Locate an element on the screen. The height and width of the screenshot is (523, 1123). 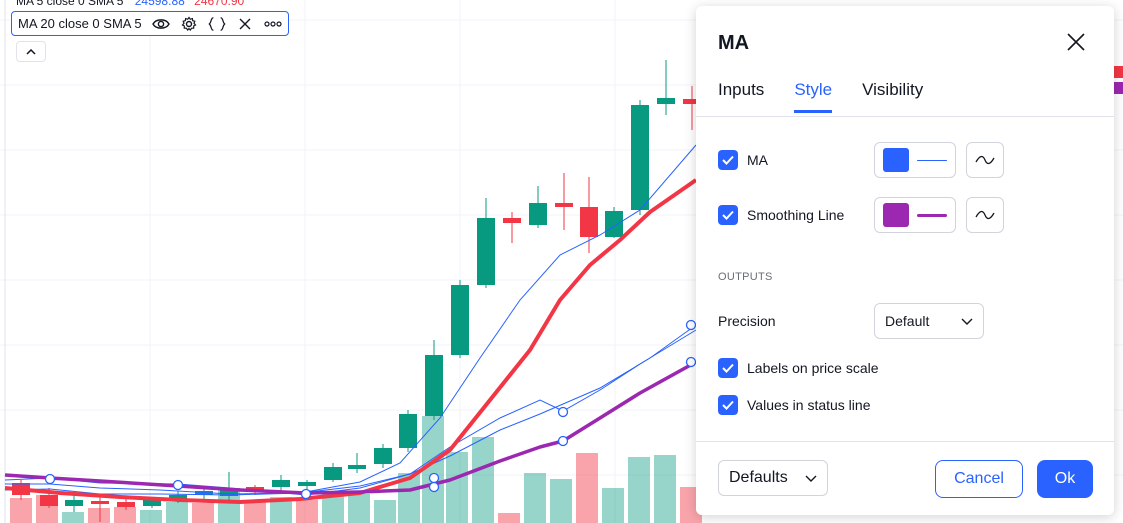
chevron-up-icon is located at coordinates (31, 51).